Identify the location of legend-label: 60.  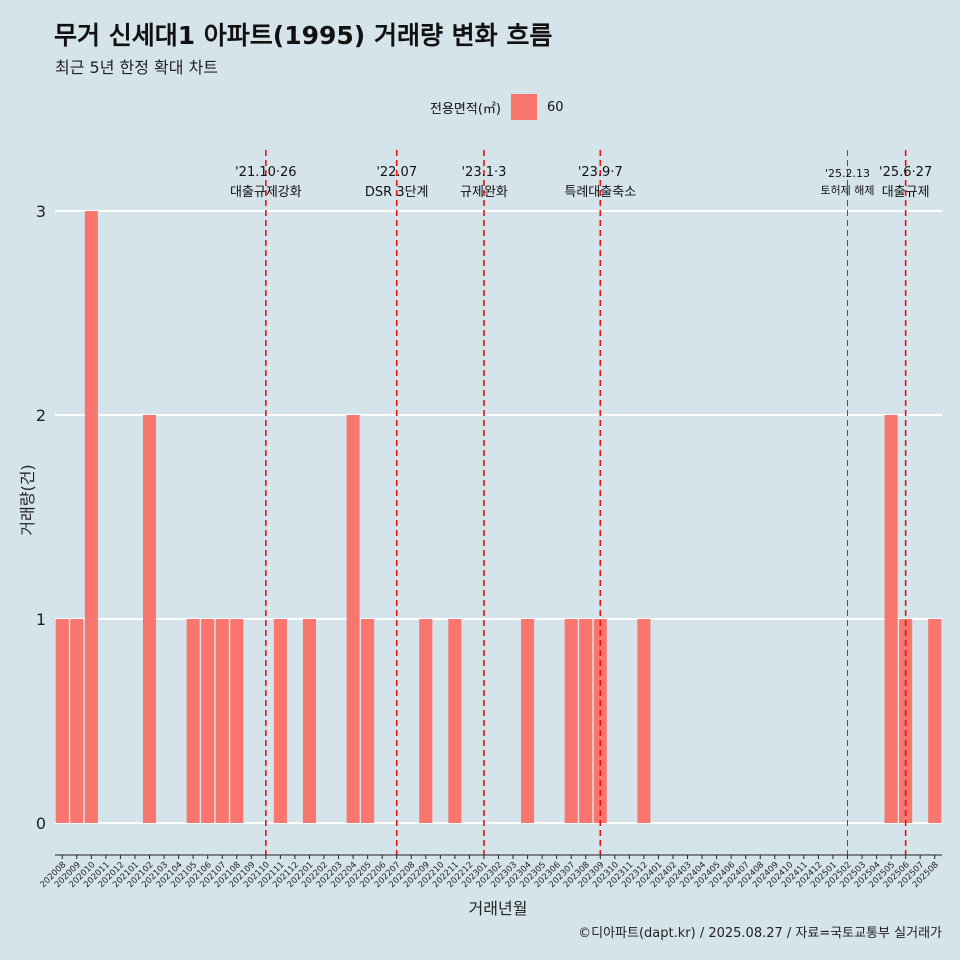
(555, 107).